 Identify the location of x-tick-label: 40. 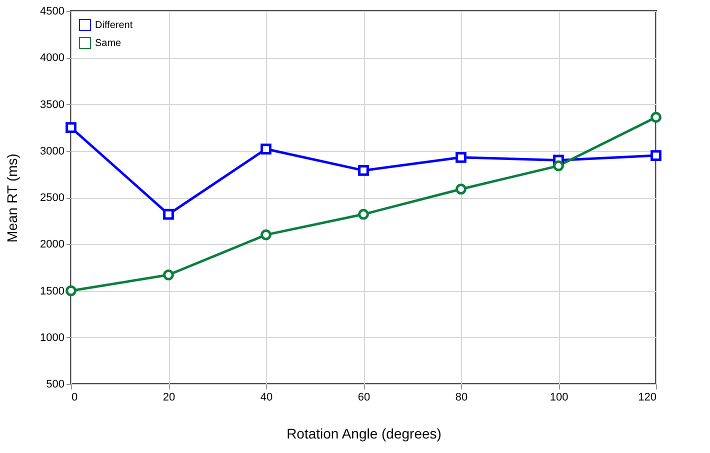
(266, 398).